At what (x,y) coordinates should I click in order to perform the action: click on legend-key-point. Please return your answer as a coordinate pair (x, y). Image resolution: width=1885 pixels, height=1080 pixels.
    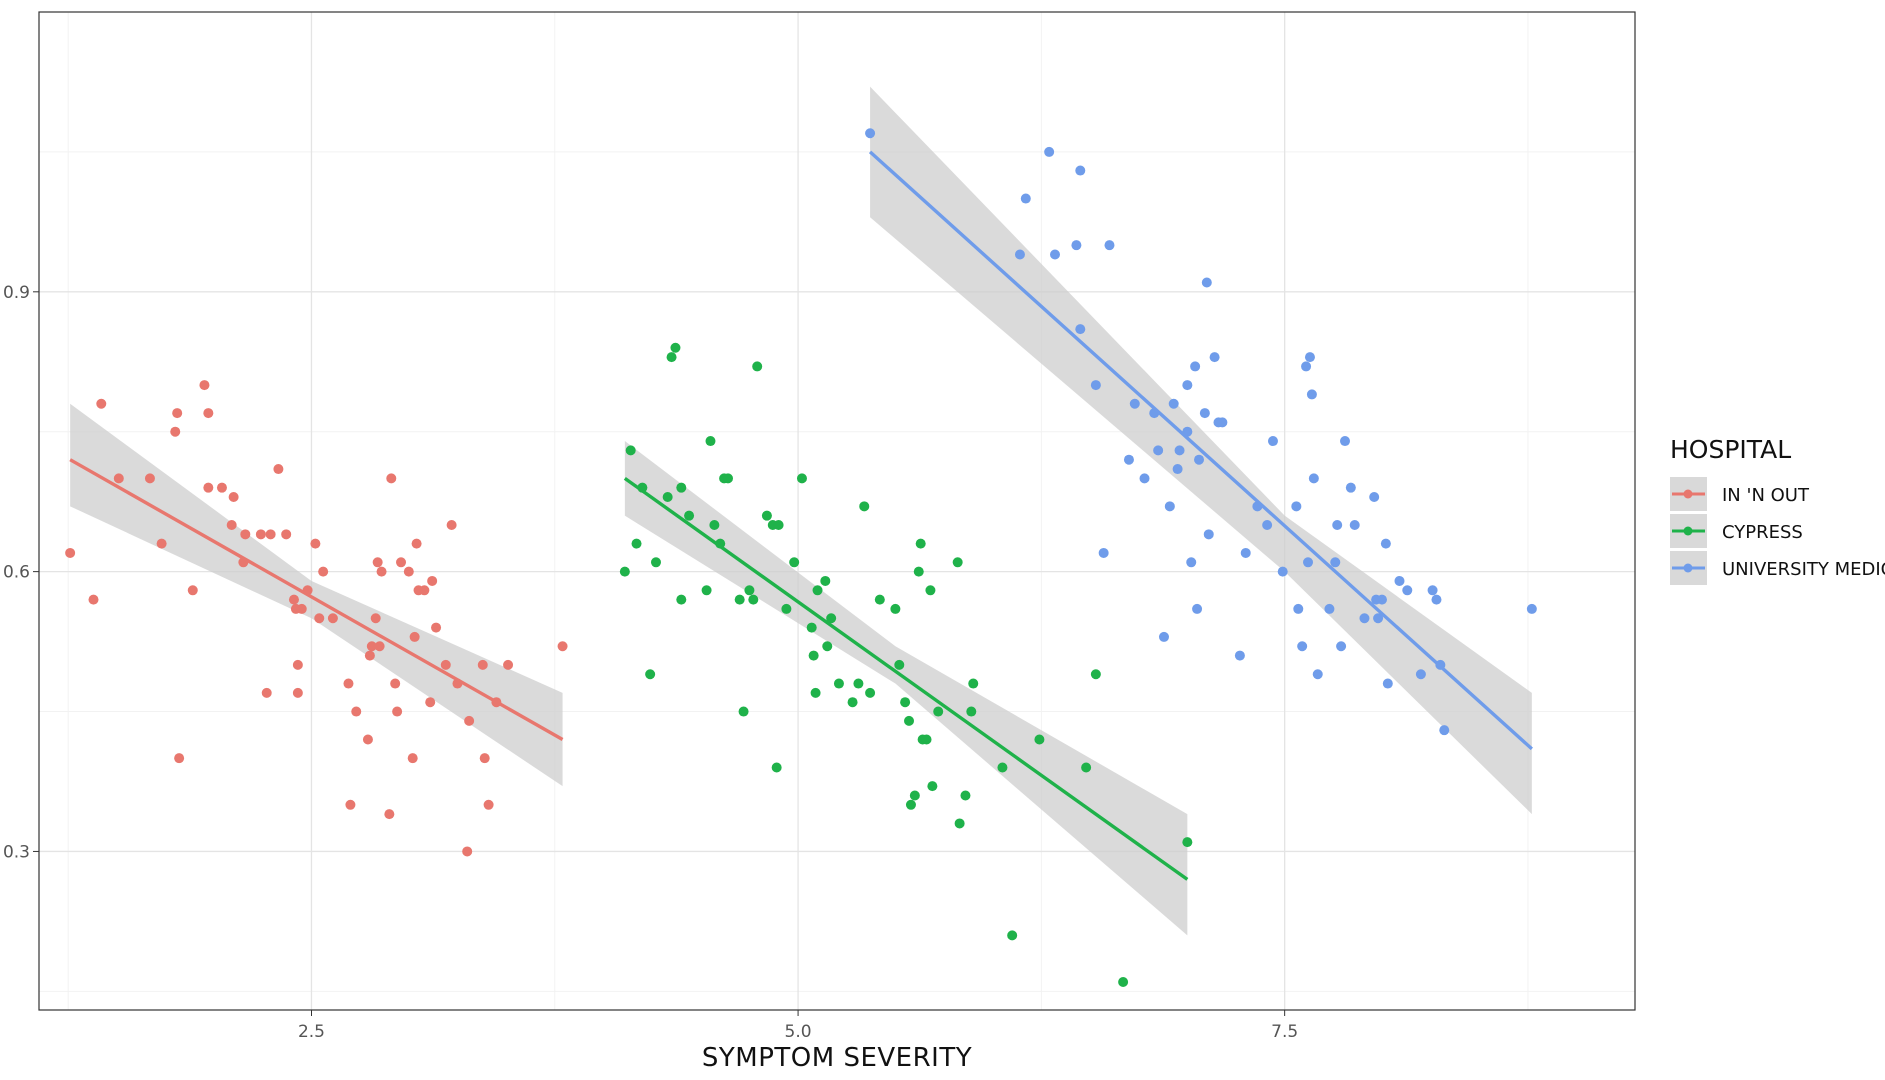
    Looking at the image, I should click on (1688, 494).